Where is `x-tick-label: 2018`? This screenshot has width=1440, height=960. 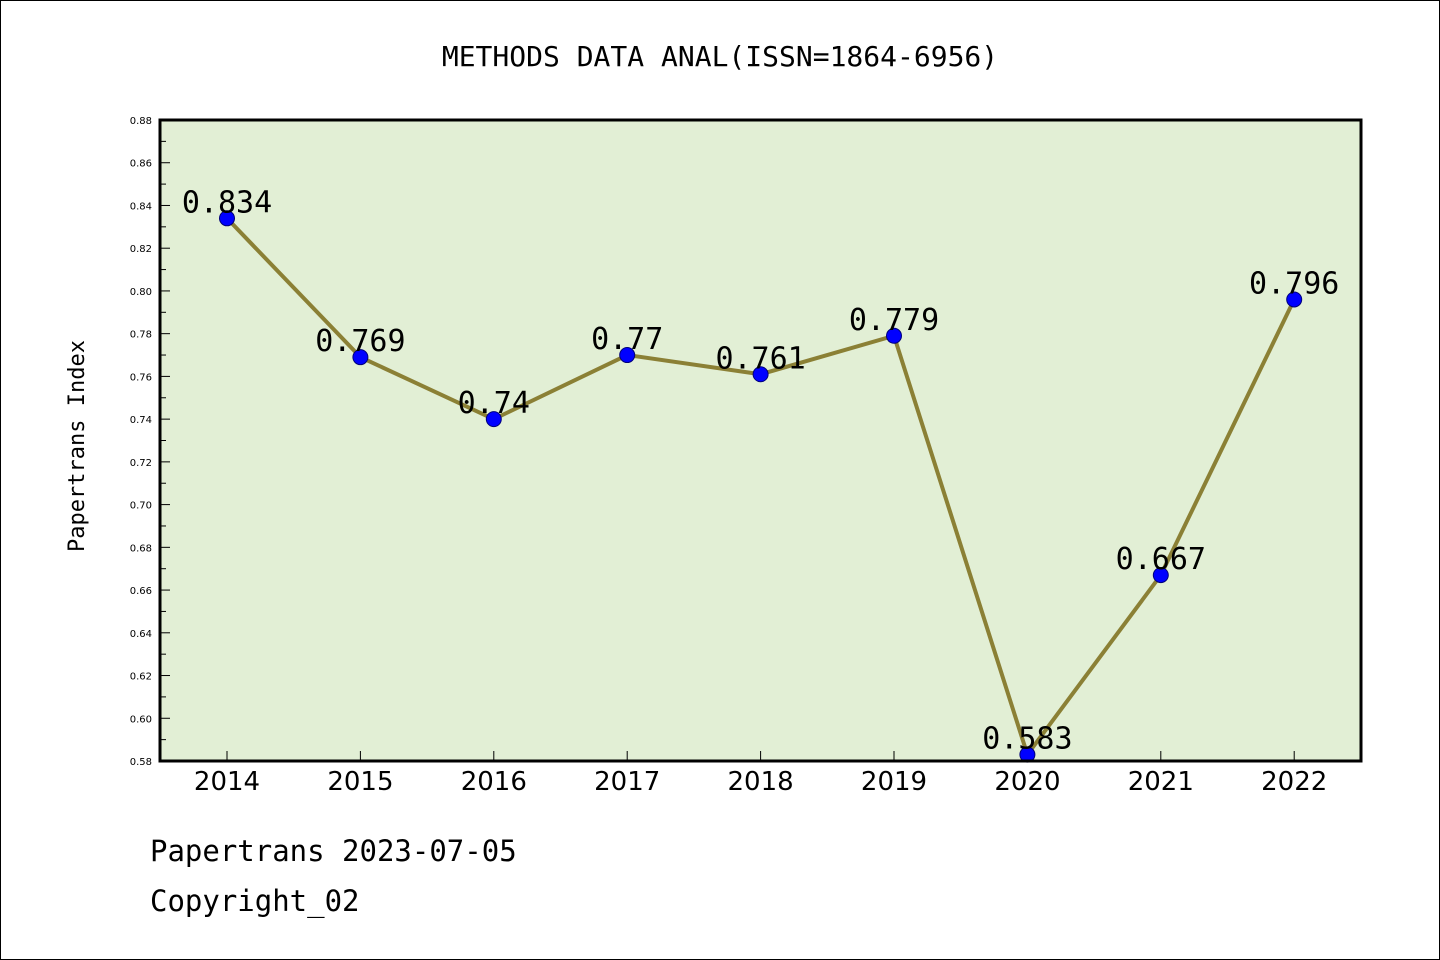 x-tick-label: 2018 is located at coordinates (761, 782).